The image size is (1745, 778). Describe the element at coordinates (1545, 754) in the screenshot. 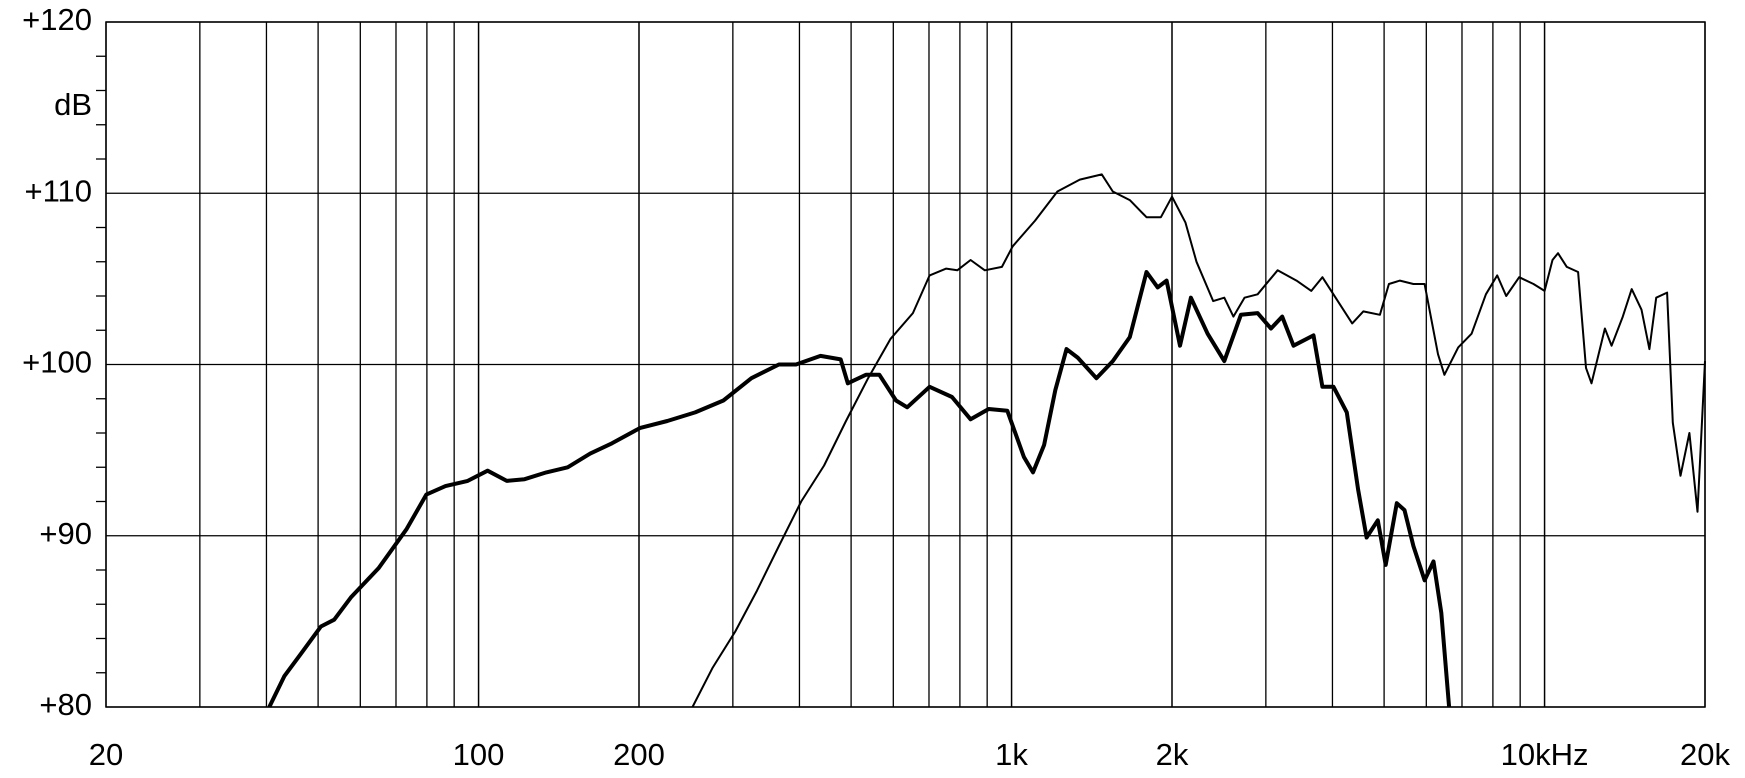

I see `x-tick-label: 10kHz` at that location.